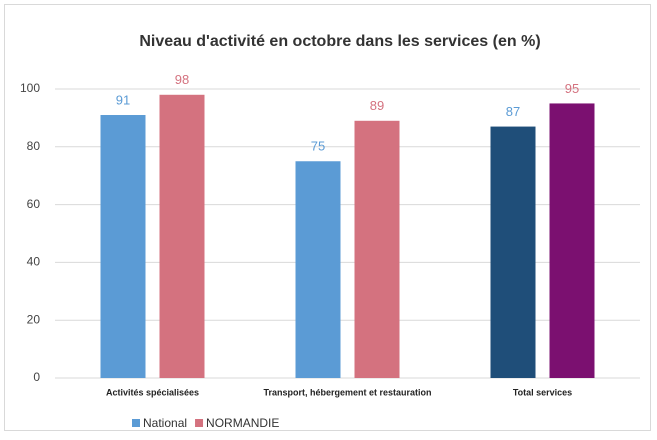 This screenshot has height=440, width=657. What do you see at coordinates (347, 392) in the screenshot?
I see `x-tick-label: Transport, hébergement et restauration` at bounding box center [347, 392].